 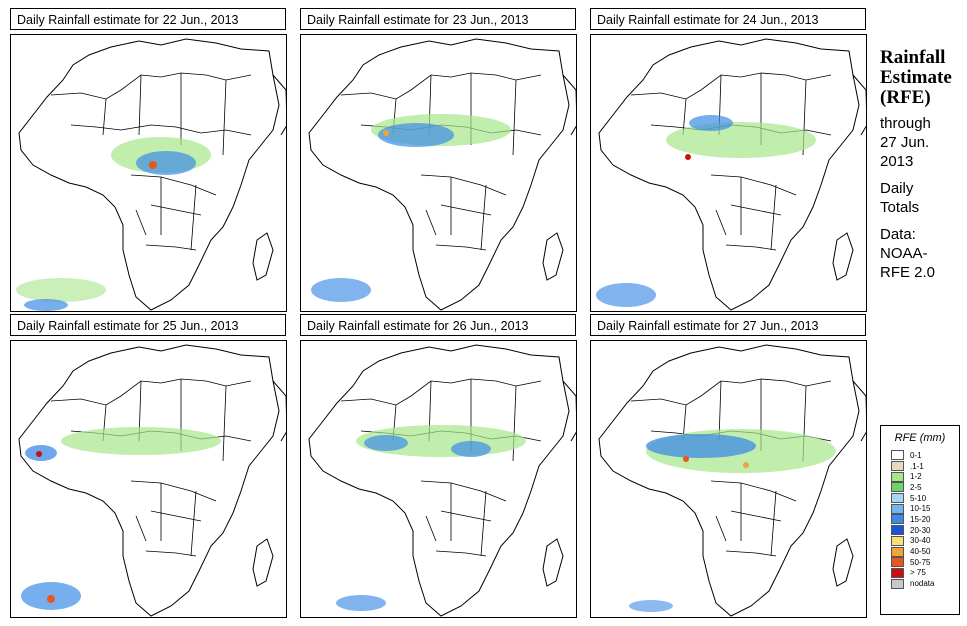 I want to click on panel-title: Daily Rainfall estimate for 23 Jun., 2013, so click(x=438, y=19).